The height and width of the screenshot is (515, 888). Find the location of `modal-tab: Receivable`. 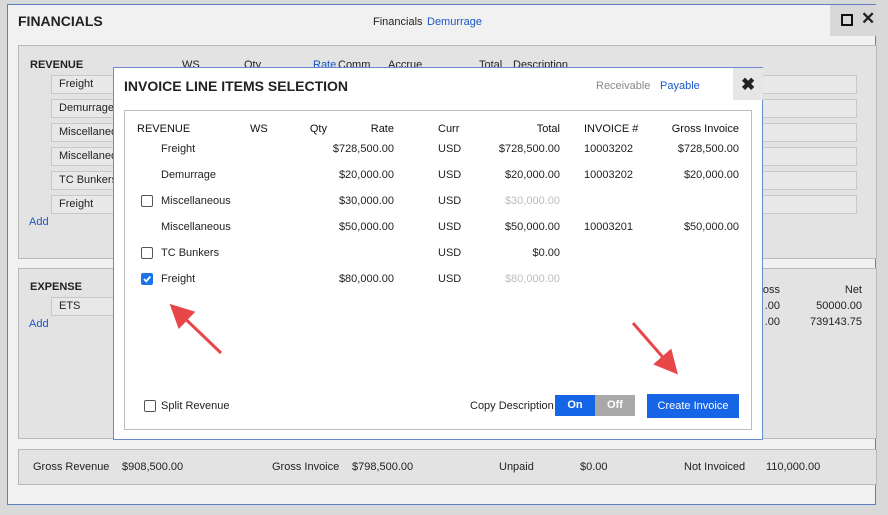

modal-tab: Receivable is located at coordinates (623, 86).